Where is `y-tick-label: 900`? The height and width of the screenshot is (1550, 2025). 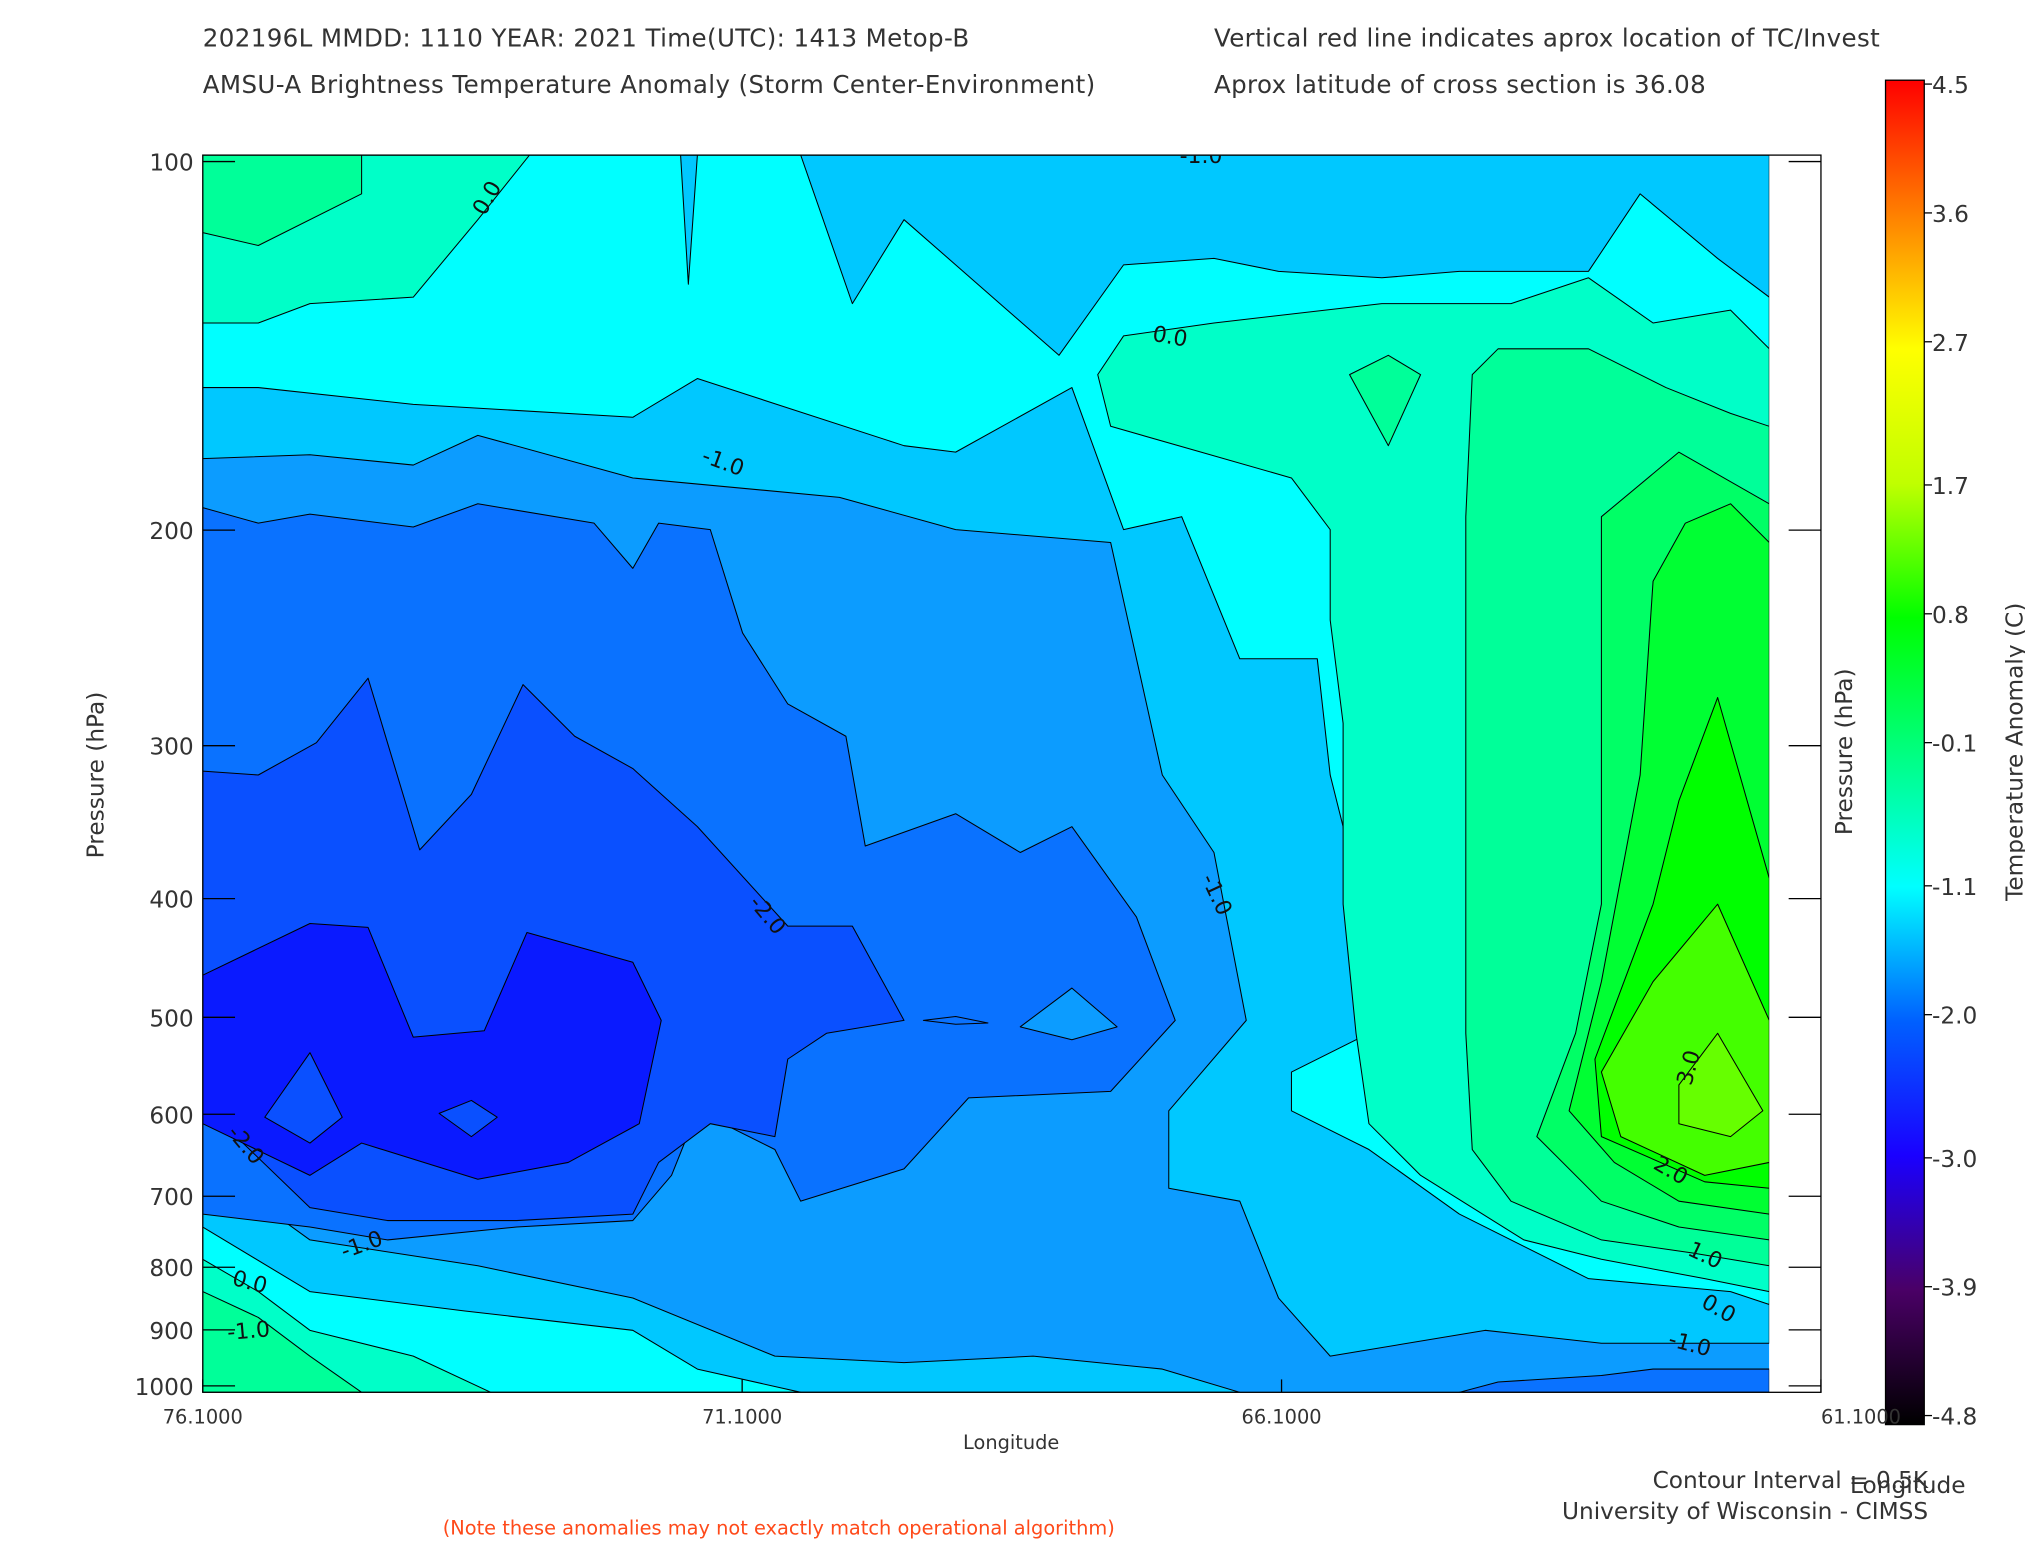 y-tick-label: 900 is located at coordinates (171, 1331).